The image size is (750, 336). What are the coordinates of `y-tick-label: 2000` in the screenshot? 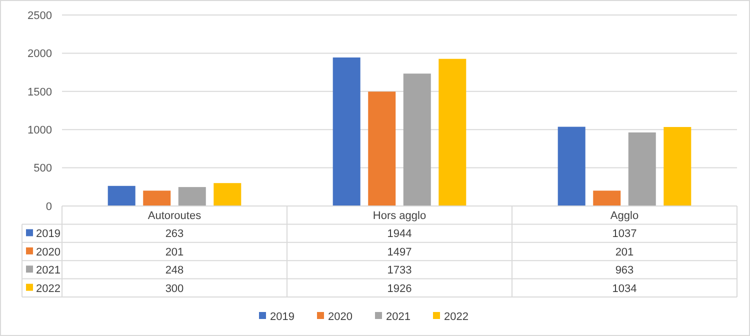 It's located at (40, 54).